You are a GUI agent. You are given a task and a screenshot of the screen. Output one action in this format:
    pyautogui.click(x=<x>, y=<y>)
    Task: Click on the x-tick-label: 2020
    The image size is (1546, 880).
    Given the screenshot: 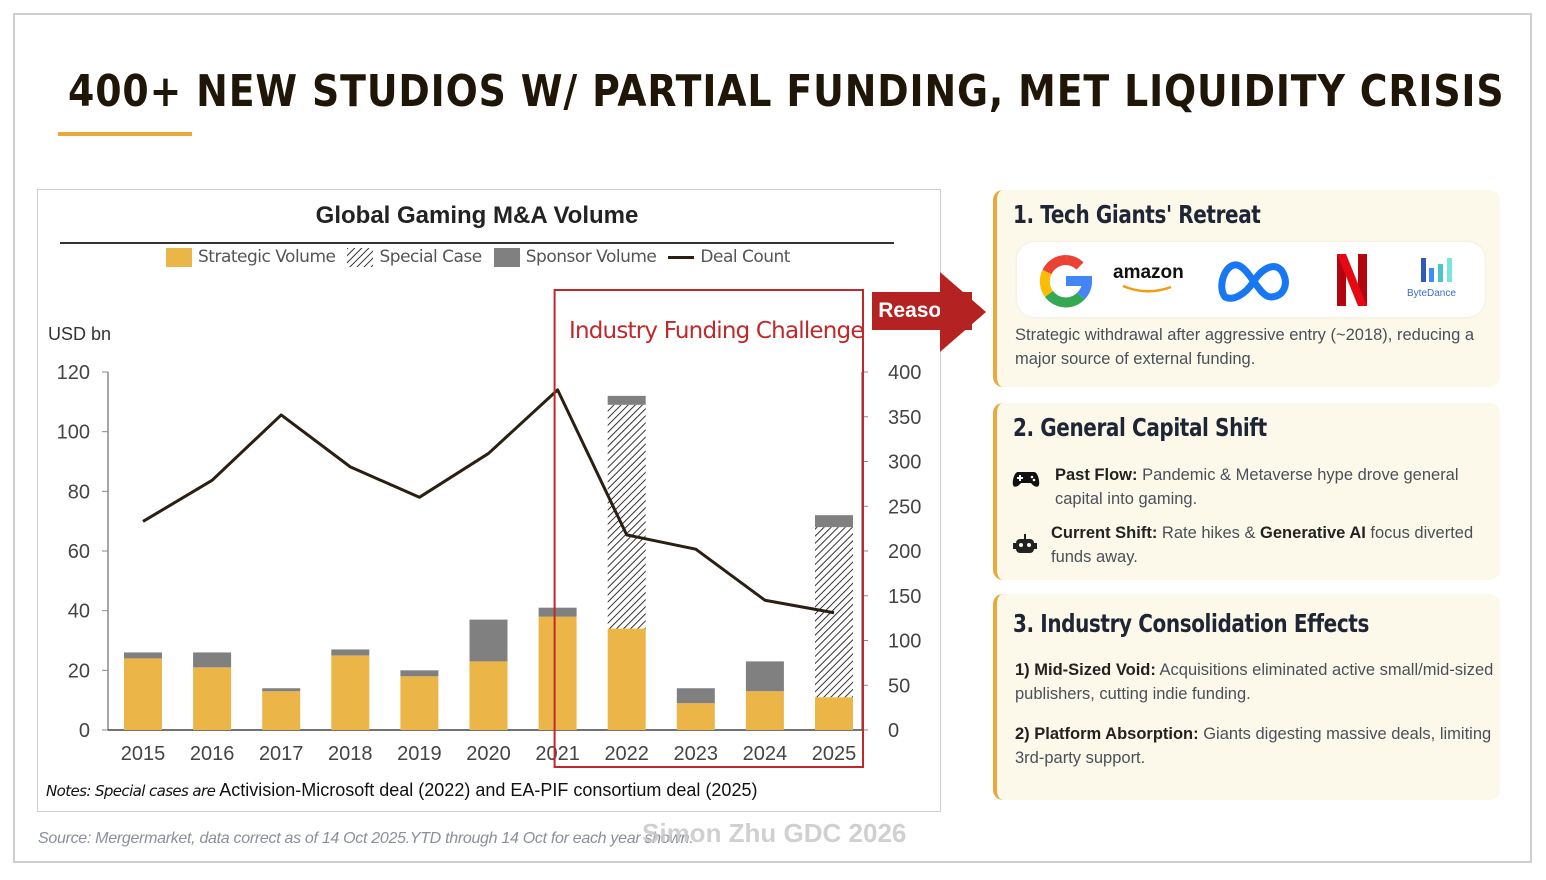 What is the action you would take?
    pyautogui.click(x=488, y=754)
    